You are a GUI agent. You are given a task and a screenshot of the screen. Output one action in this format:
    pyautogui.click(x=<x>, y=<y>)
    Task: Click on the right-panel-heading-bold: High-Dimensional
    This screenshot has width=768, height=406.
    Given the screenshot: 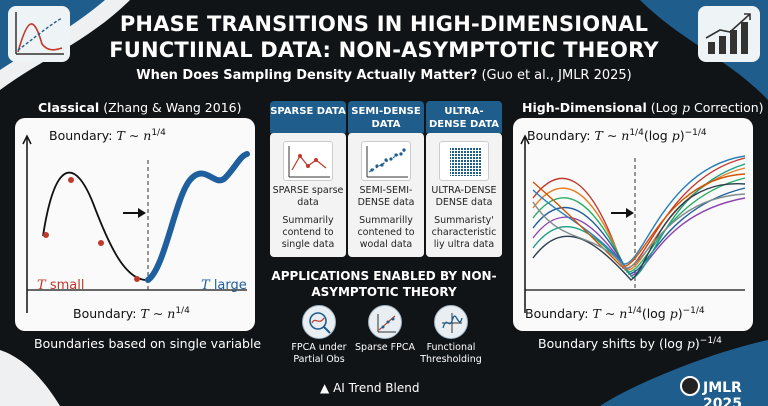 What is the action you would take?
    pyautogui.click(x=584, y=107)
    